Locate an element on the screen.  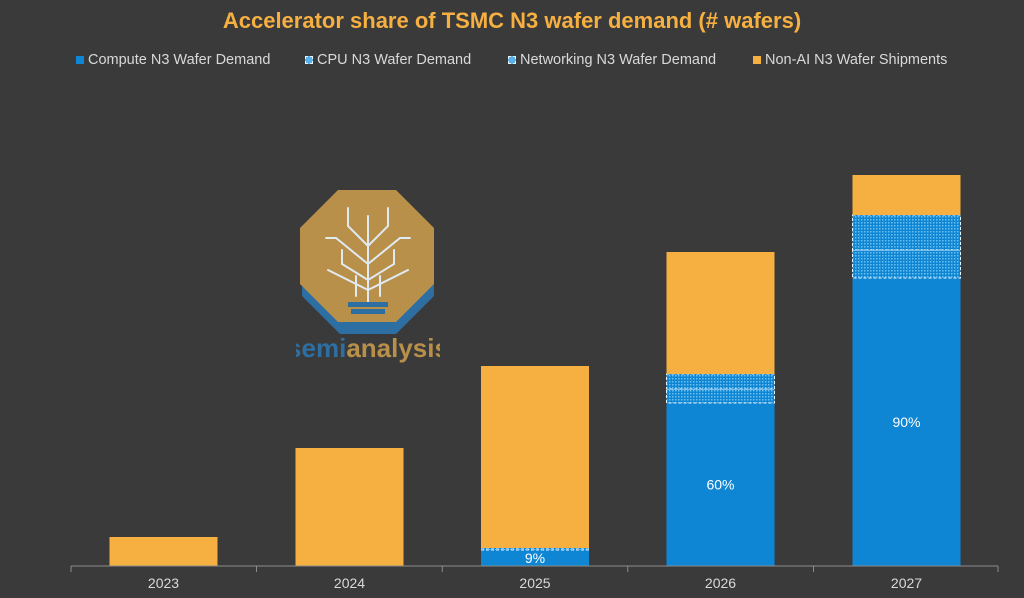
bar-cpu-n3-wafer-demand-2025 is located at coordinates (535, 549).